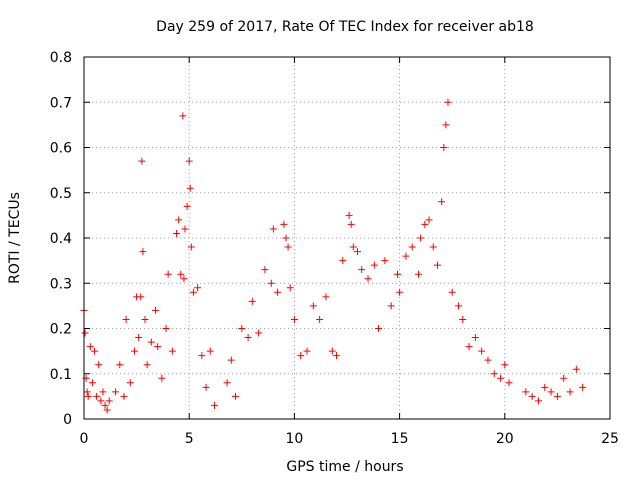 The width and height of the screenshot is (640, 480). Describe the element at coordinates (61, 284) in the screenshot. I see `y-tick-label: 0.3` at that location.